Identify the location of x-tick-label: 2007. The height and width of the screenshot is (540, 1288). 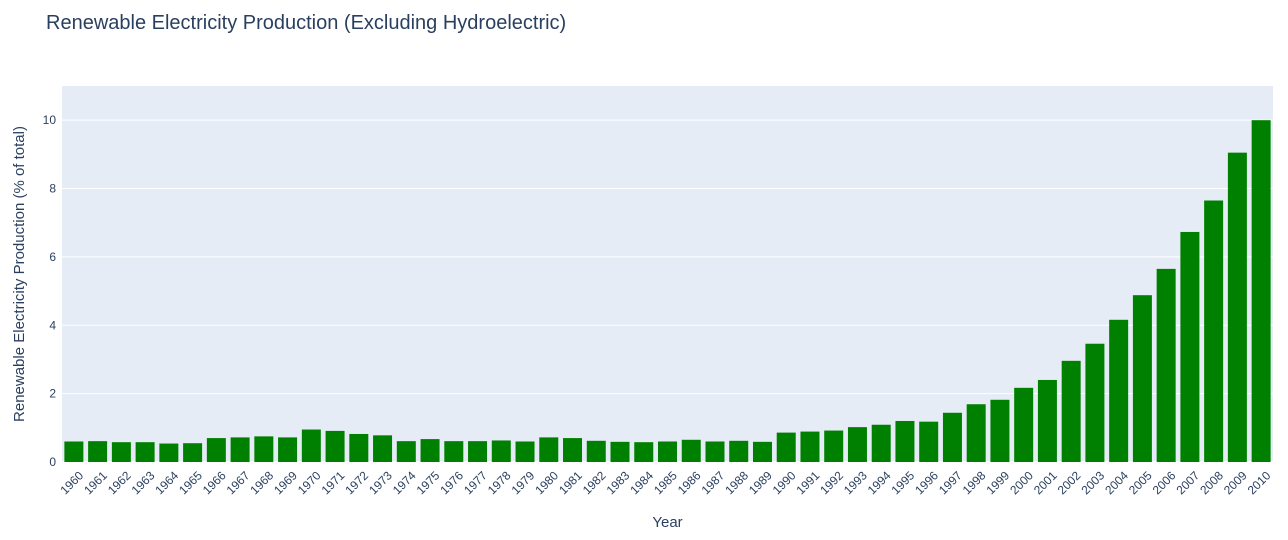
(1187, 482).